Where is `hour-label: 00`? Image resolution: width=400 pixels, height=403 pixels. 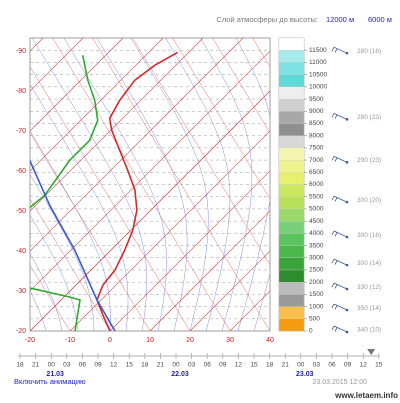
hour-label: 00 is located at coordinates (176, 365).